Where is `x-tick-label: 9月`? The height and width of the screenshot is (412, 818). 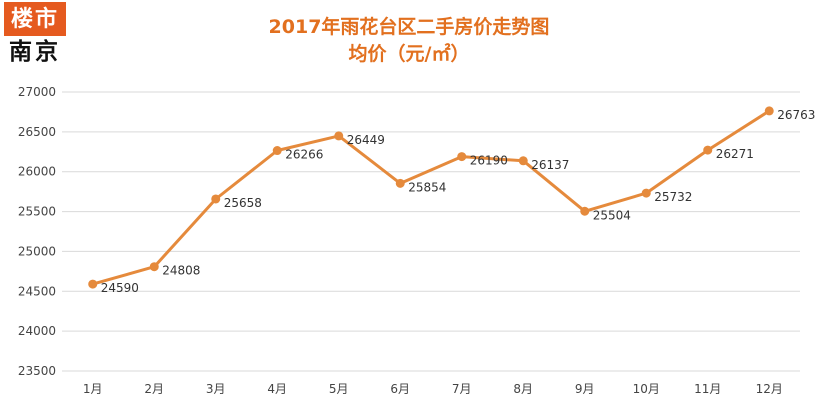
x-tick-label: 9月 is located at coordinates (585, 389).